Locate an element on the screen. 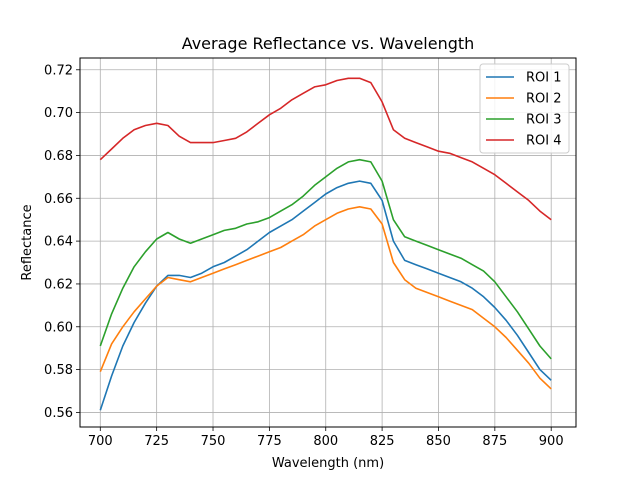 This screenshot has width=640, height=480. legend: ROI 1 ROI 2 ROI 3 ROI 4 is located at coordinates (524, 108).